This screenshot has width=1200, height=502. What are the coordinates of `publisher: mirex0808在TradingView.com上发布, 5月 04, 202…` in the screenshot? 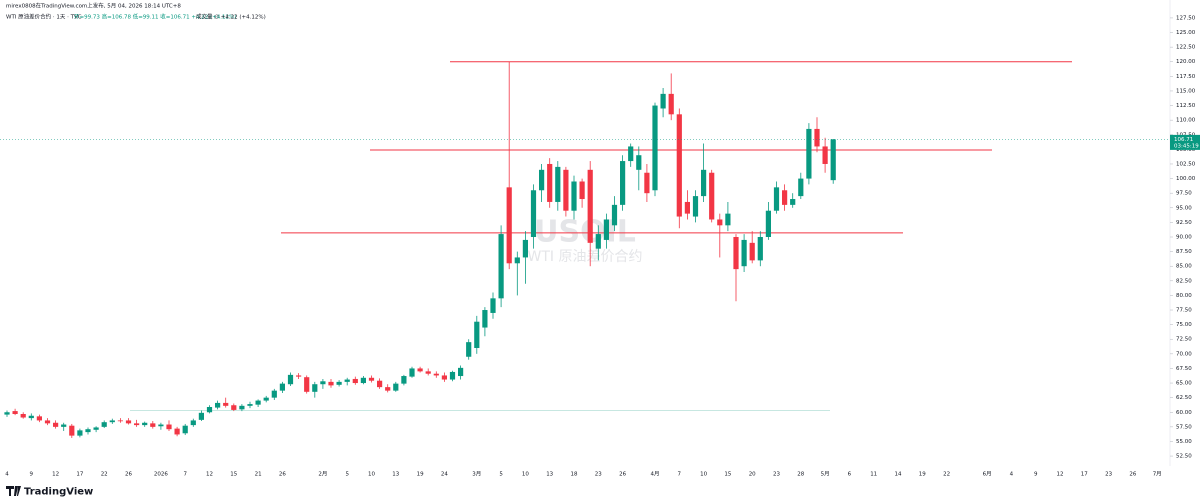 It's located at (93, 6).